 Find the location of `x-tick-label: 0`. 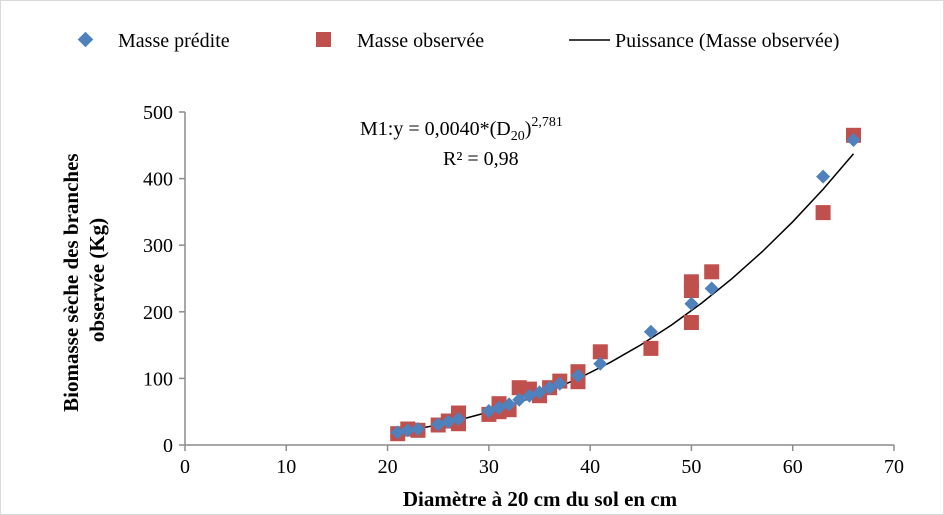

x-tick-label: 0 is located at coordinates (185, 467).